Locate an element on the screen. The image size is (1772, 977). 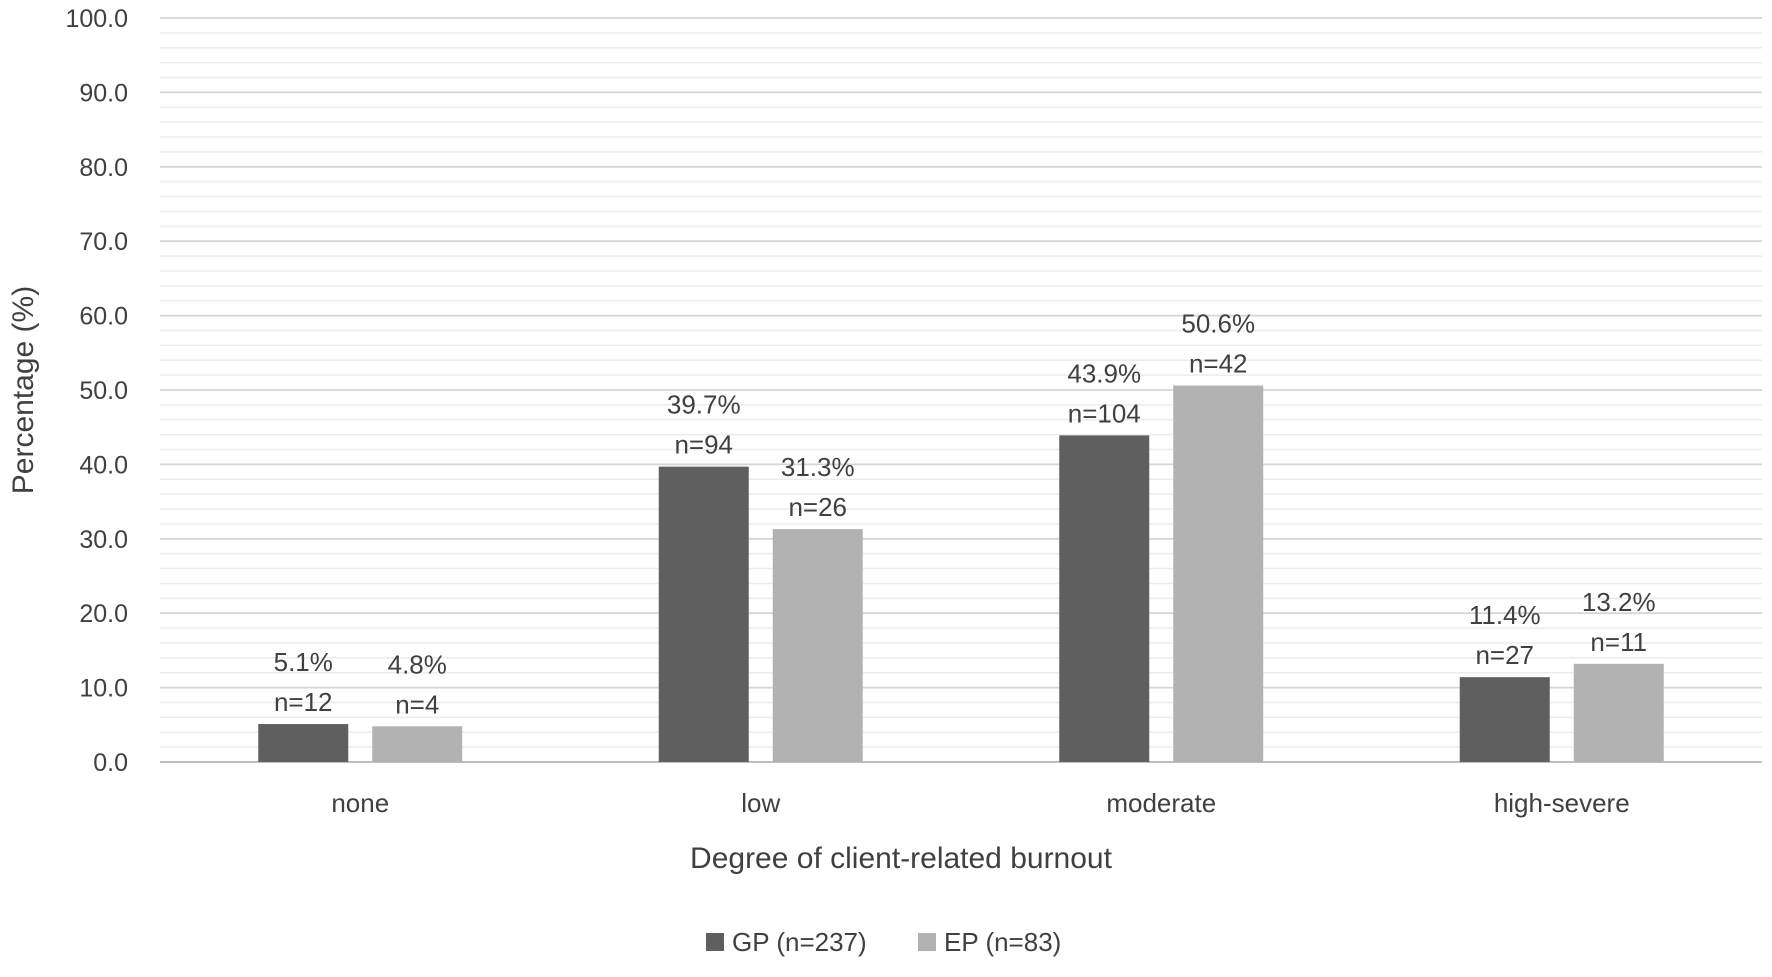
data-label-count: n=104 is located at coordinates (1104, 413).